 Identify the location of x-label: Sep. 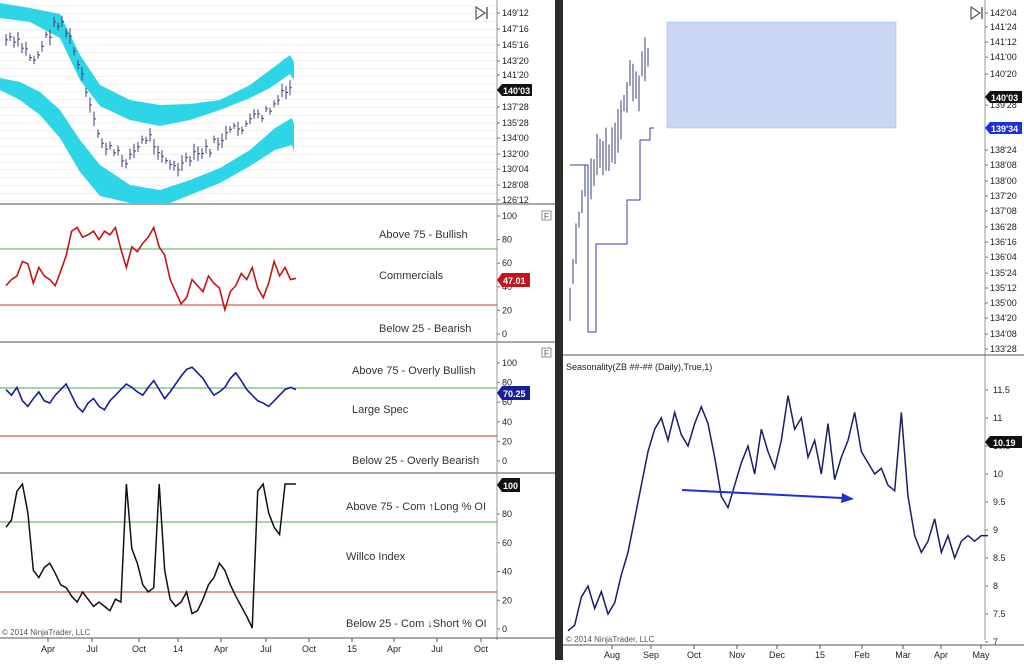
(651, 655).